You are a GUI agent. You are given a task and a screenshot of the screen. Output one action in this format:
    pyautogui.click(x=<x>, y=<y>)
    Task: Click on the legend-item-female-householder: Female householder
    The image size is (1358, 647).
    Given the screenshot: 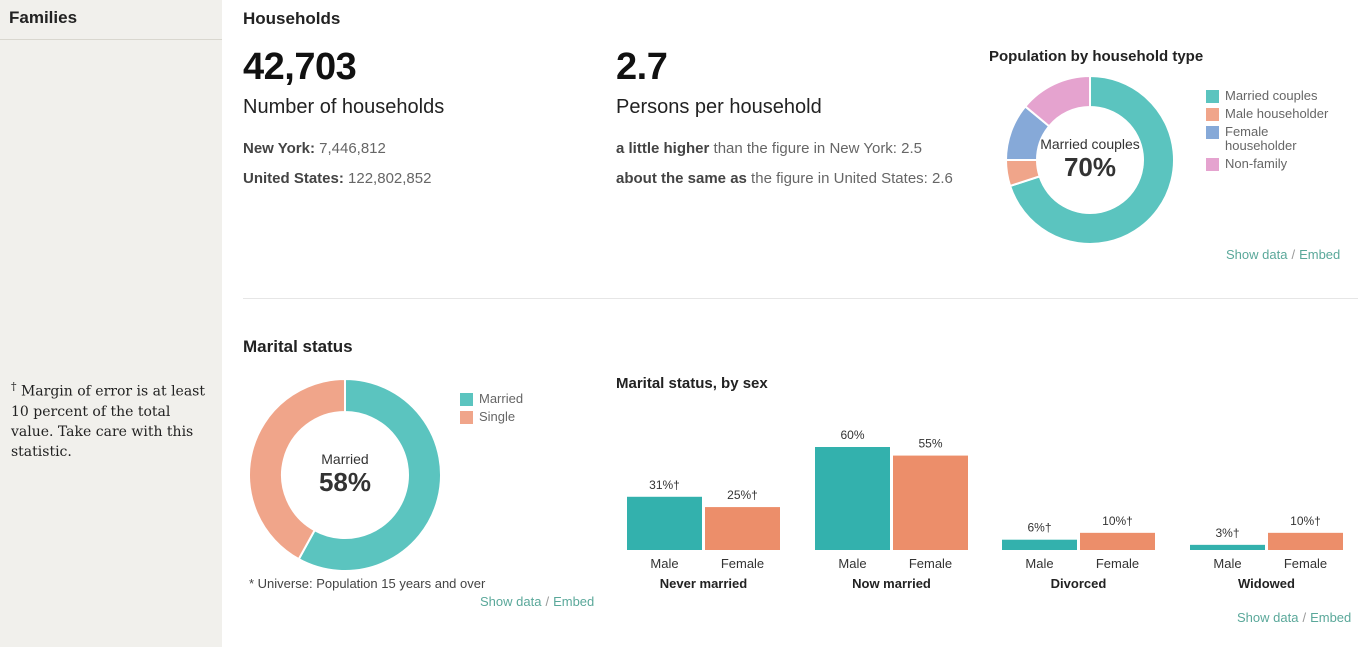 What is the action you would take?
    pyautogui.click(x=1281, y=139)
    